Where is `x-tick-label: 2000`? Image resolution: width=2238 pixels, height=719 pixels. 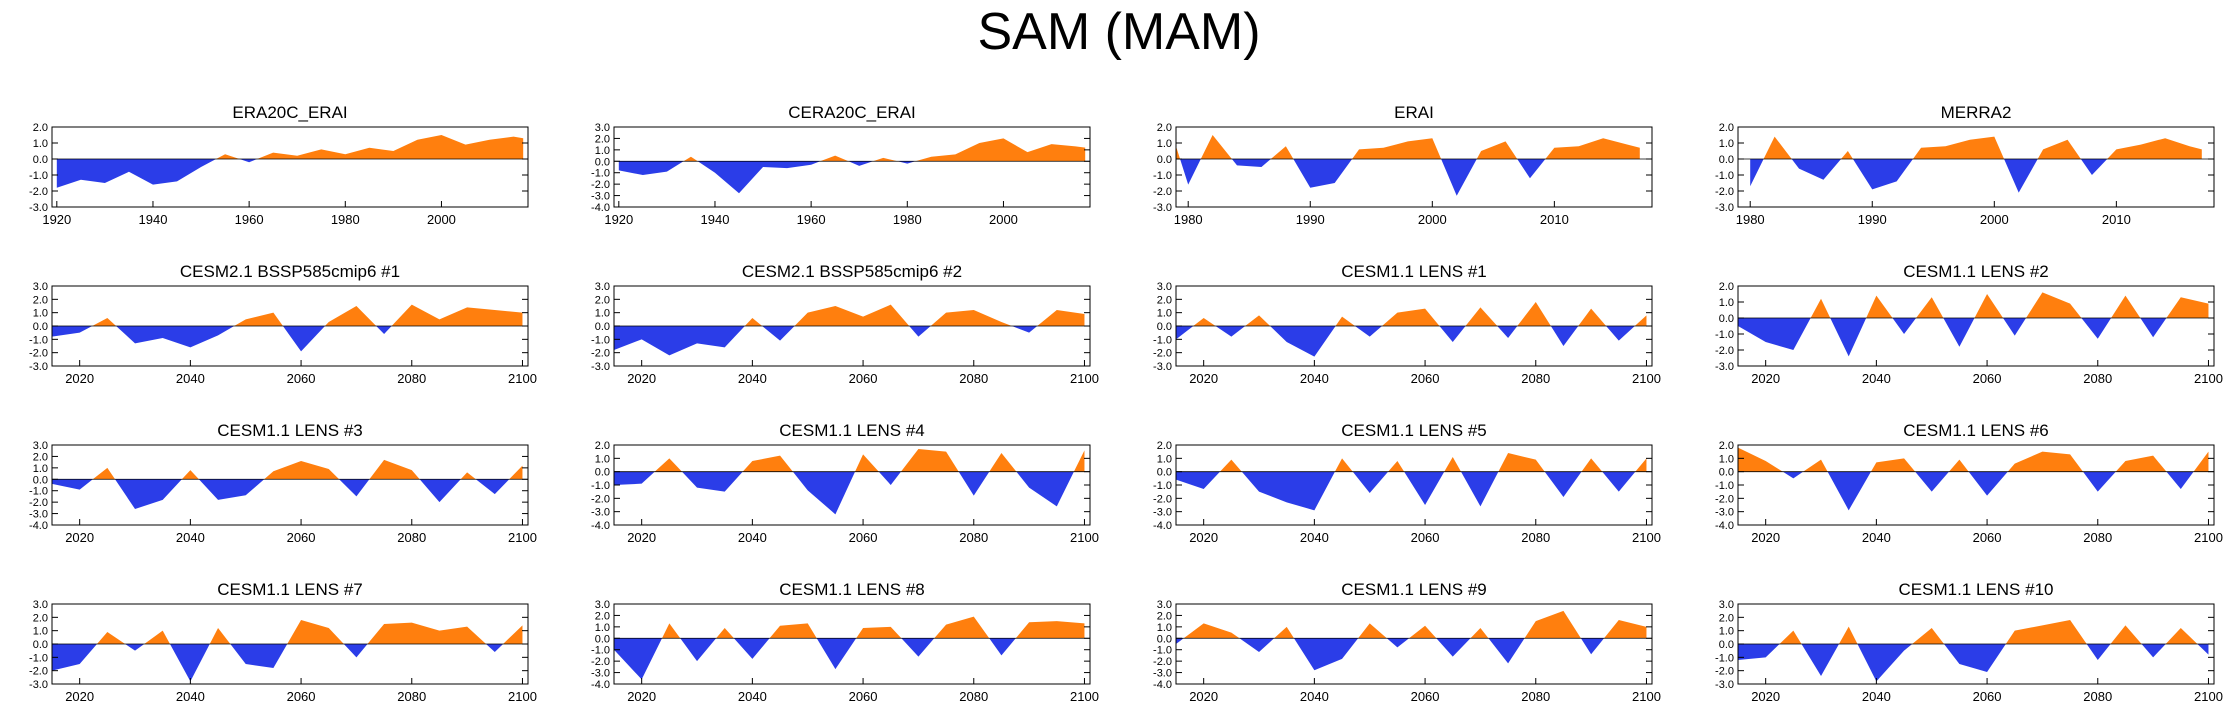 x-tick-label: 2000 is located at coordinates (1432, 219).